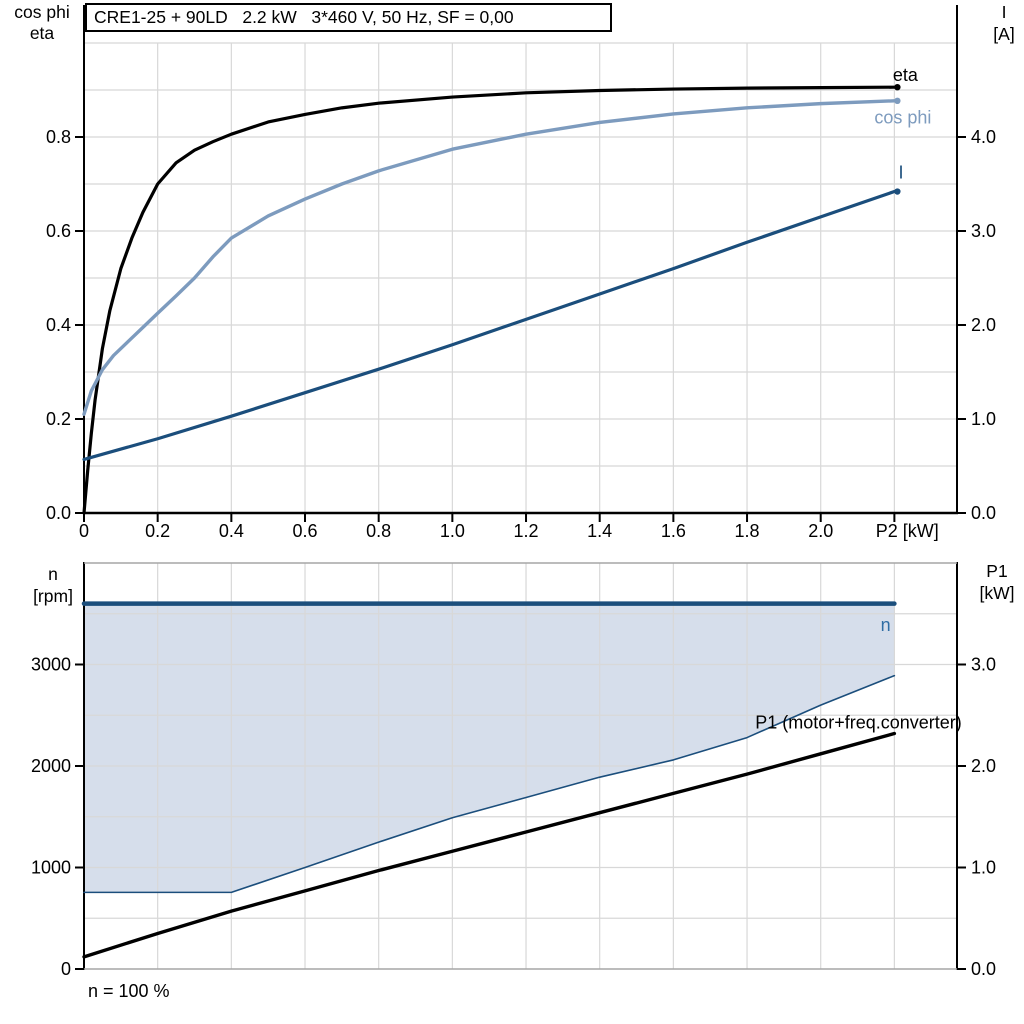 This screenshot has height=1024, width=1024. Describe the element at coordinates (907, 531) in the screenshot. I see `tick-label: P2 [kW]` at that location.